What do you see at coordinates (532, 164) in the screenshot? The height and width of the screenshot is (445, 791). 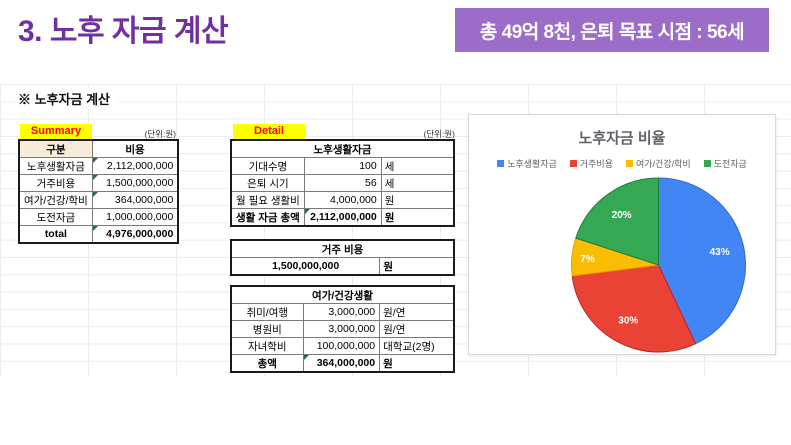 I see `legend-label: 노후생활자금` at bounding box center [532, 164].